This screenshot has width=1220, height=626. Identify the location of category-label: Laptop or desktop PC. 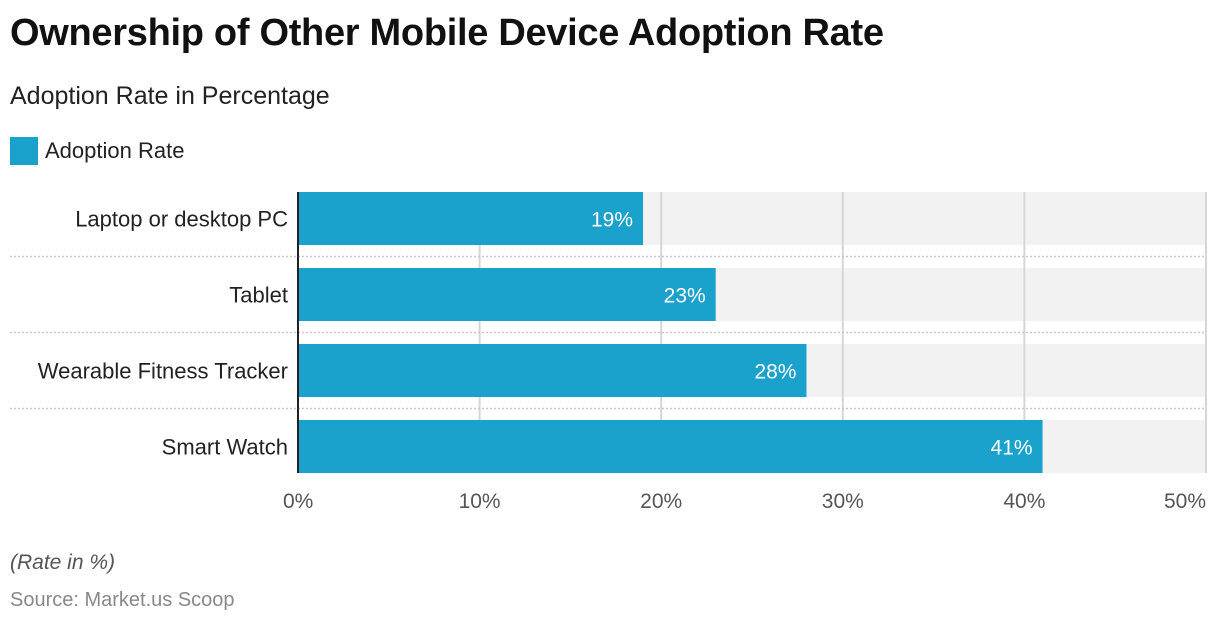
(181, 219).